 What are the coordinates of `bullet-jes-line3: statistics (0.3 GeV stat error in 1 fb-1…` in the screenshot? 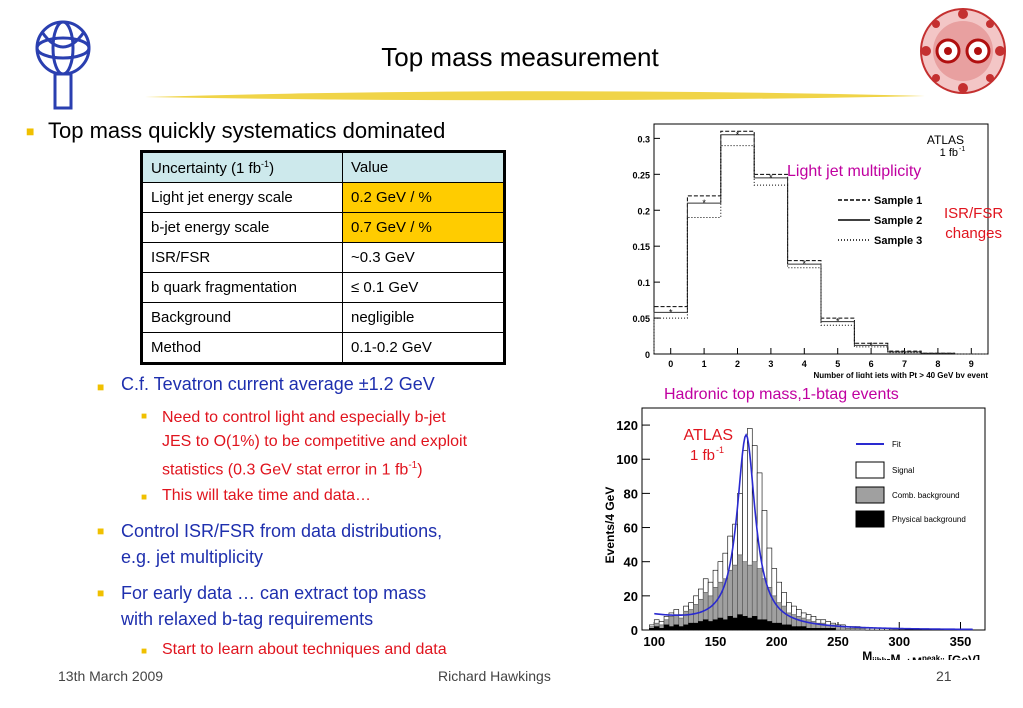 It's located at (314, 468).